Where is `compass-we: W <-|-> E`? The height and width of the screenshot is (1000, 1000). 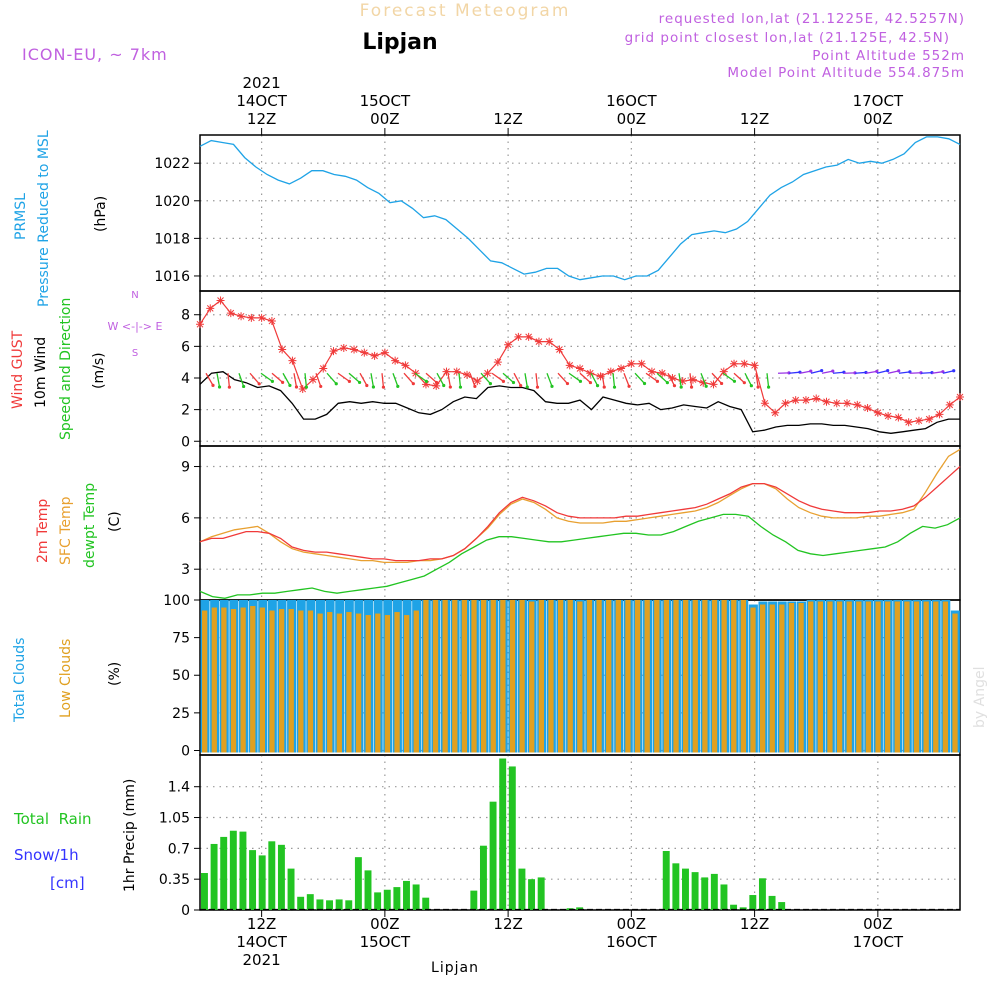 compass-we: W <-|-> E is located at coordinates (135, 326).